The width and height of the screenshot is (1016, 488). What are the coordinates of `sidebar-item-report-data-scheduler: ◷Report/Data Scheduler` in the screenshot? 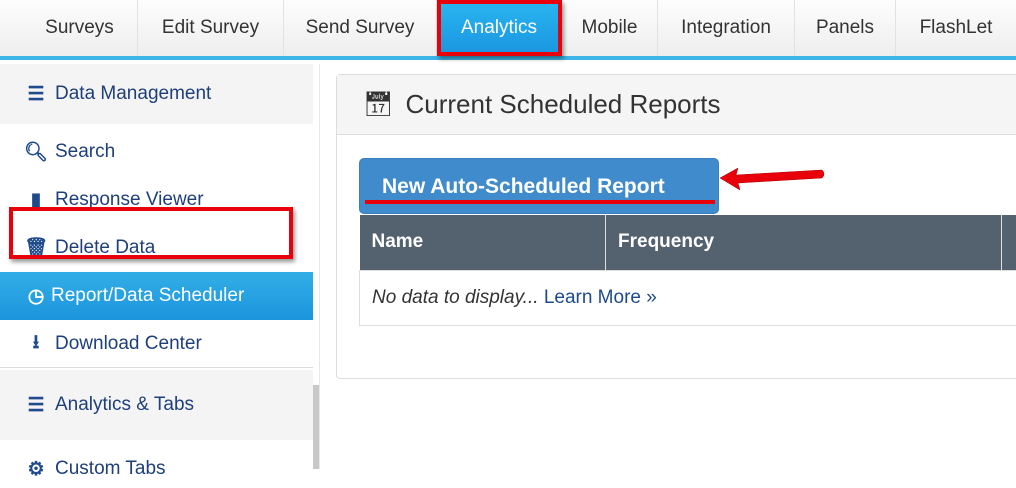 It's located at (156, 296).